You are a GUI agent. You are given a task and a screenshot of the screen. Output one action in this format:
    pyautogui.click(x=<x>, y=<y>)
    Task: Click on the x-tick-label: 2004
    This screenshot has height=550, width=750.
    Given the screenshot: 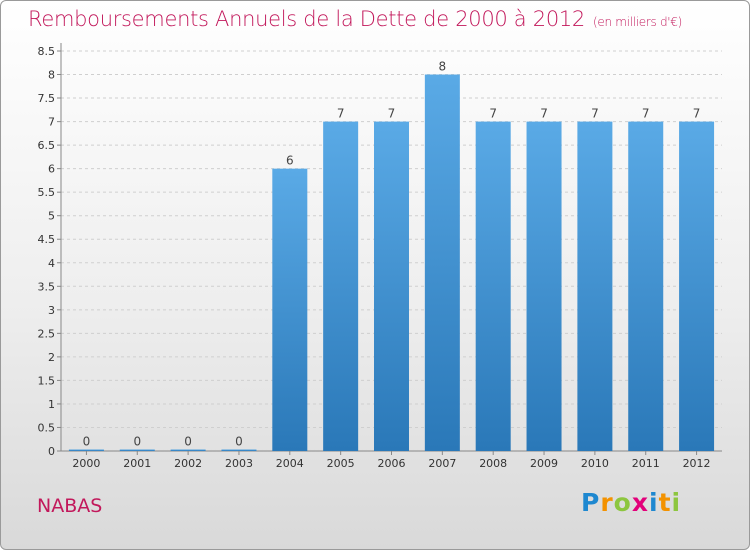 What is the action you would take?
    pyautogui.click(x=290, y=463)
    